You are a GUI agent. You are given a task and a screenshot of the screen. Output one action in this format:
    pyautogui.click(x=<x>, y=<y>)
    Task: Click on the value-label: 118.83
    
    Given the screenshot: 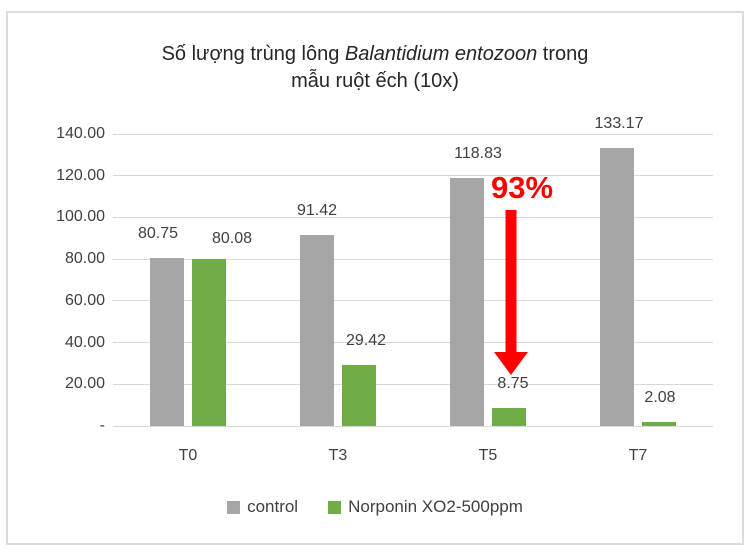 What is the action you would take?
    pyautogui.click(x=478, y=153)
    